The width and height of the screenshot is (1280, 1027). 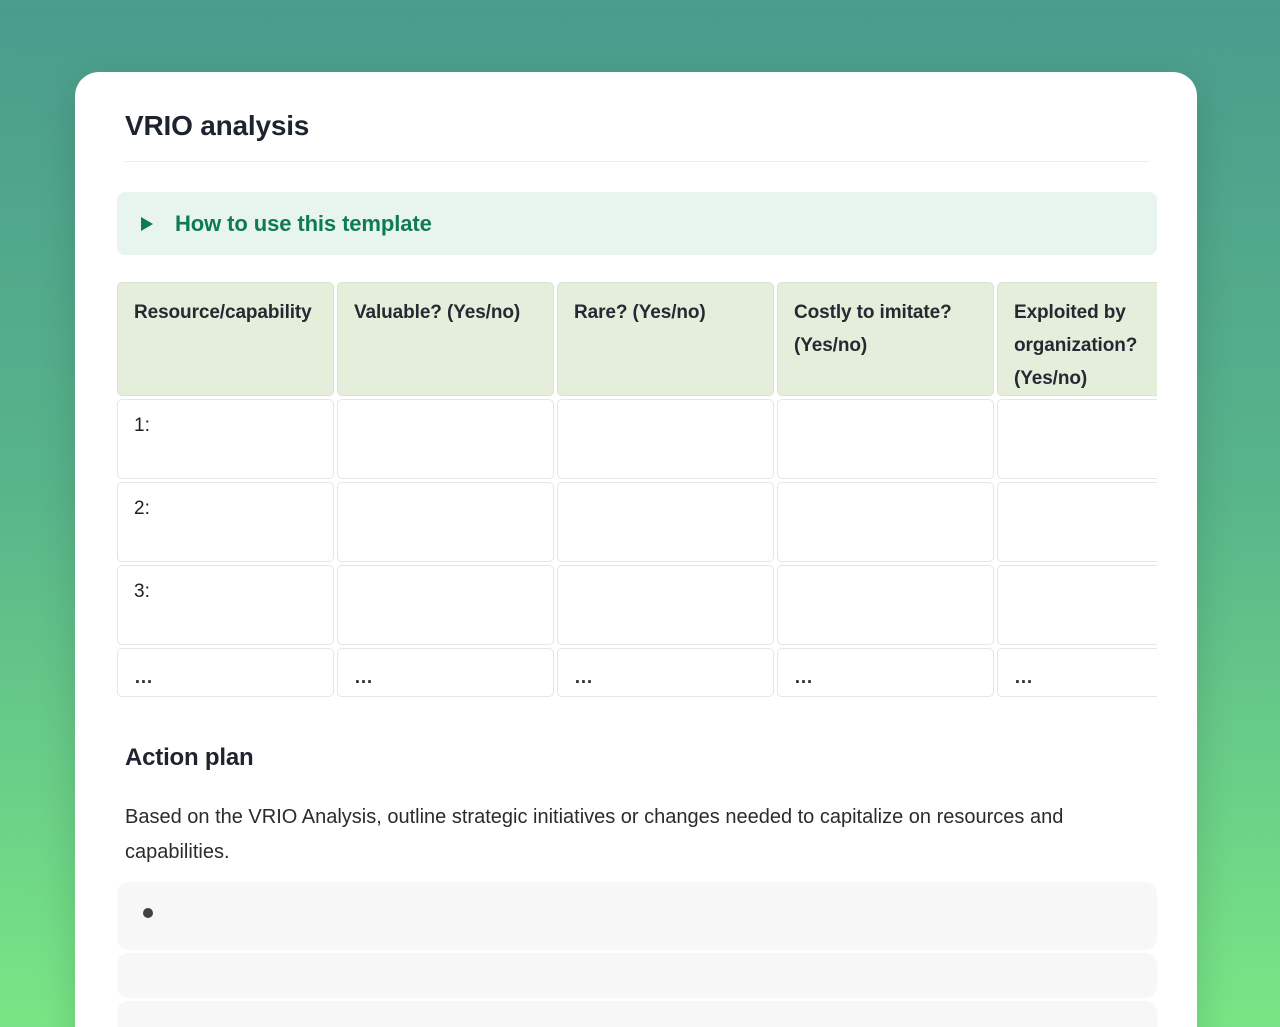 I want to click on table-row-3-label-cell: 3:, so click(x=225, y=605).